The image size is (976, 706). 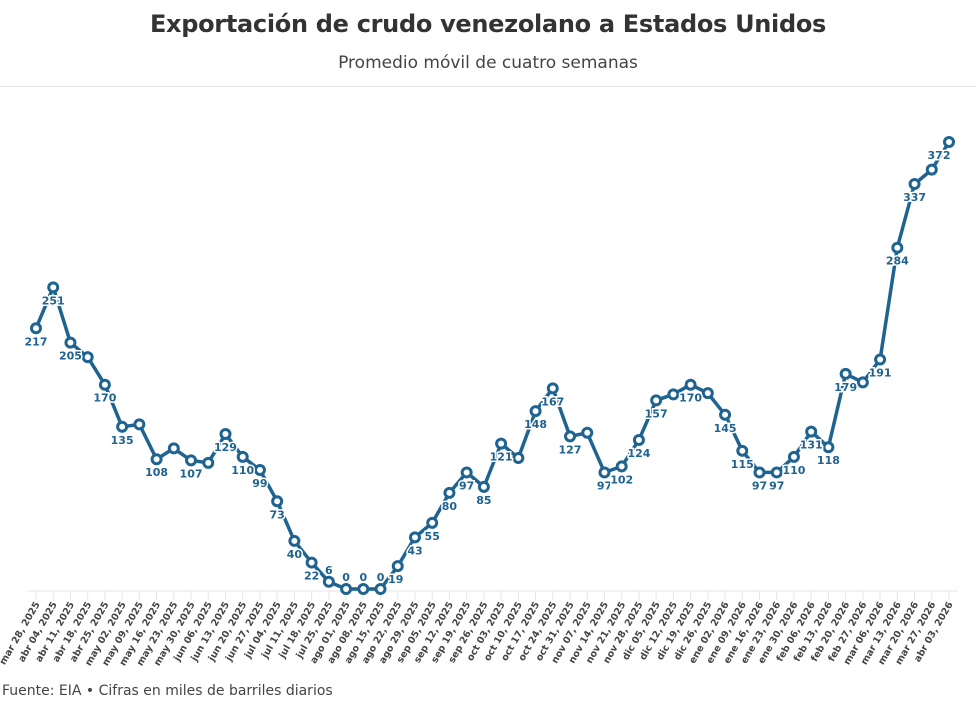 I want to click on data-label: 6, so click(x=329, y=570).